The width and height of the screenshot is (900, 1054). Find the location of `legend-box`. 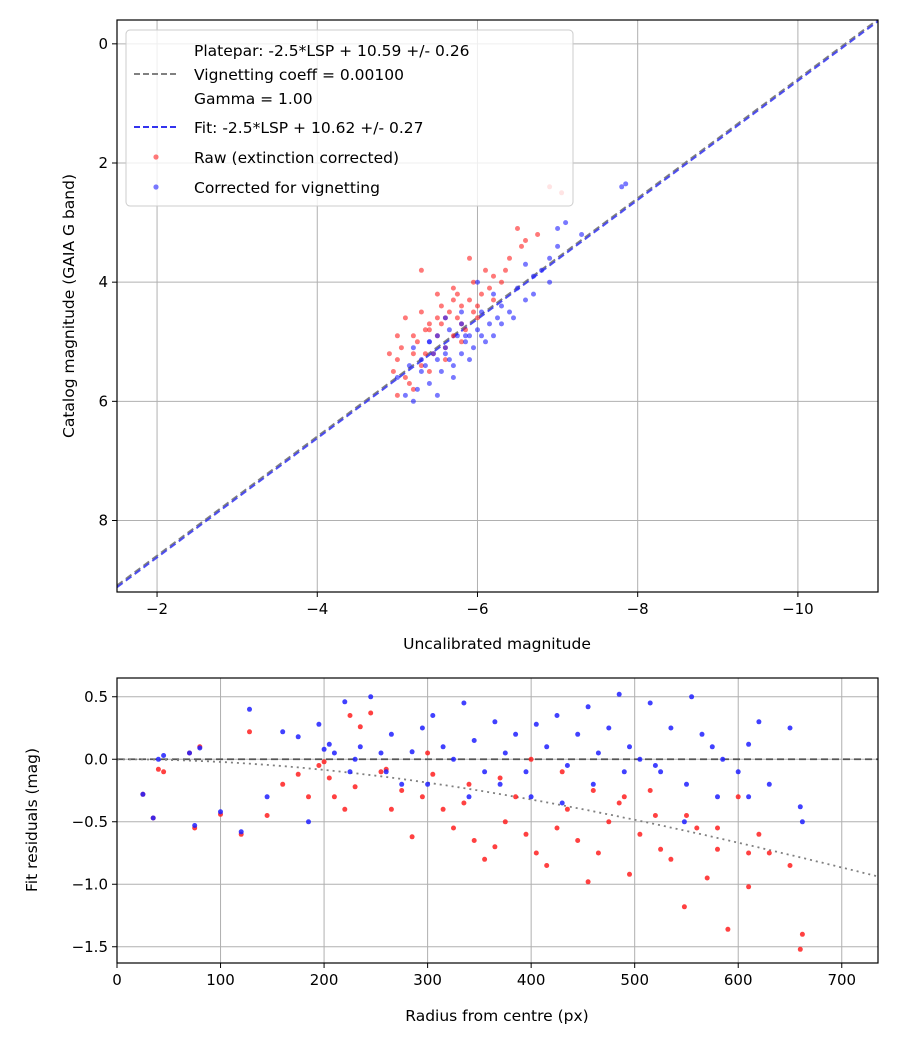

legend-box is located at coordinates (349, 118).